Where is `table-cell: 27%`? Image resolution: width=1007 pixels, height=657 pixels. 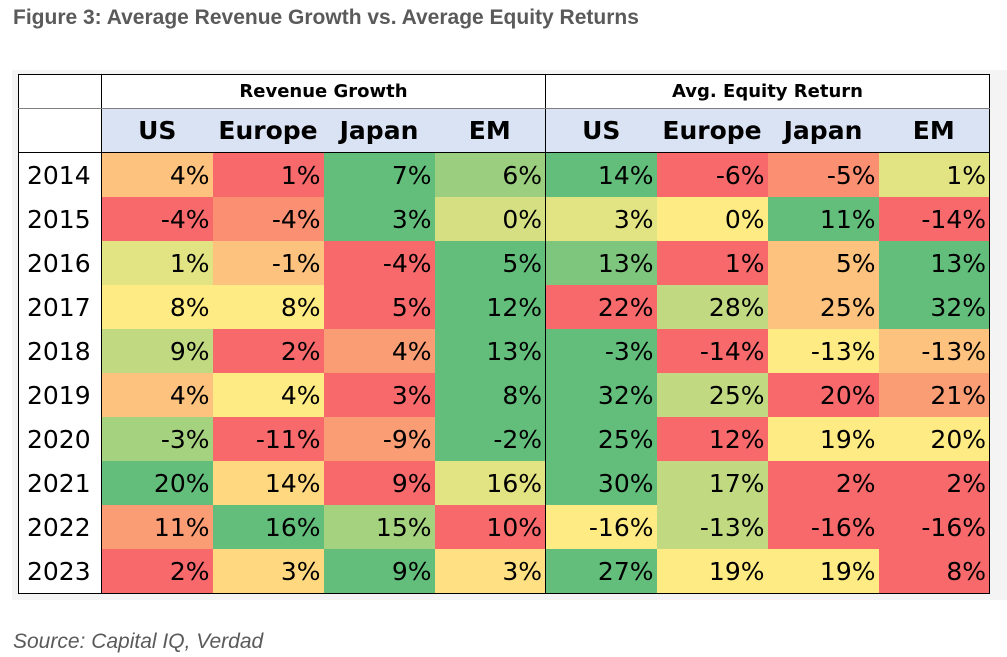 table-cell: 27% is located at coordinates (601, 571).